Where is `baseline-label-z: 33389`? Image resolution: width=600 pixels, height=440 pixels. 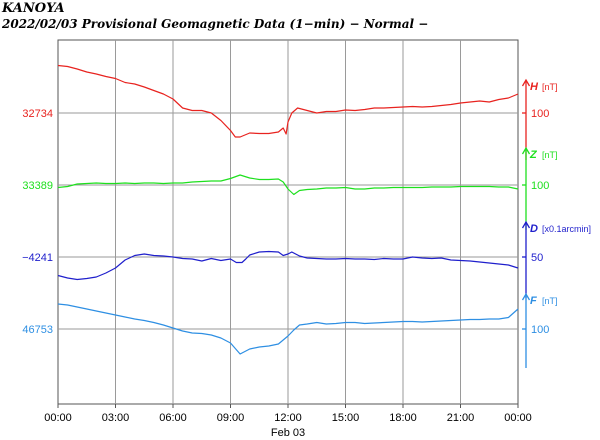
baseline-label-z: 33389 is located at coordinates (37, 186).